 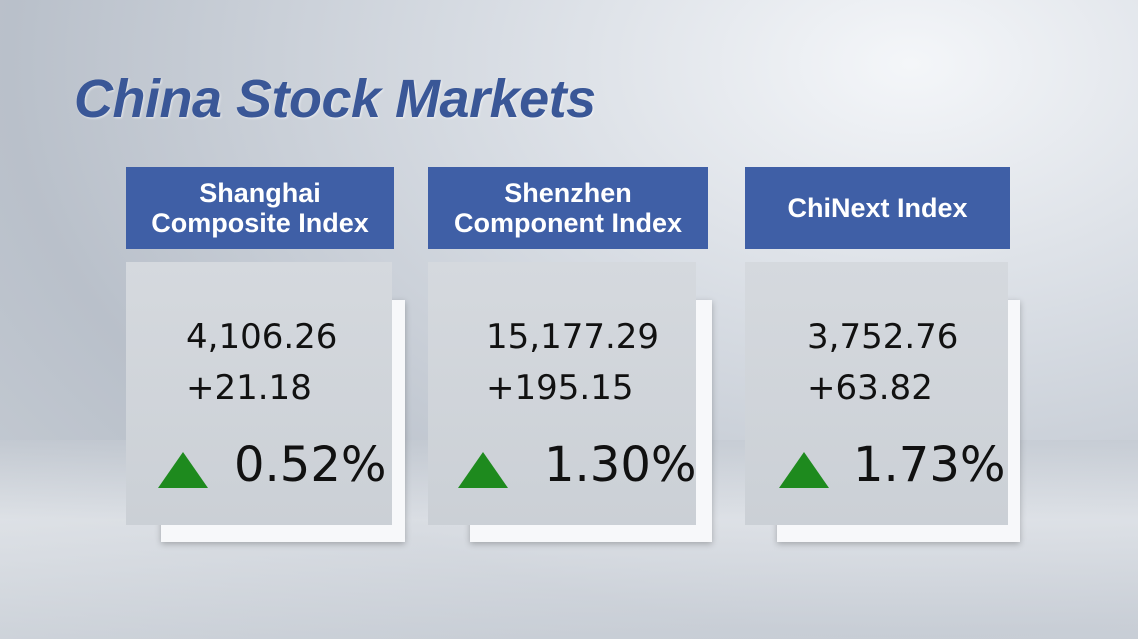 What do you see at coordinates (260, 223) in the screenshot?
I see `index-name: Composite Index` at bounding box center [260, 223].